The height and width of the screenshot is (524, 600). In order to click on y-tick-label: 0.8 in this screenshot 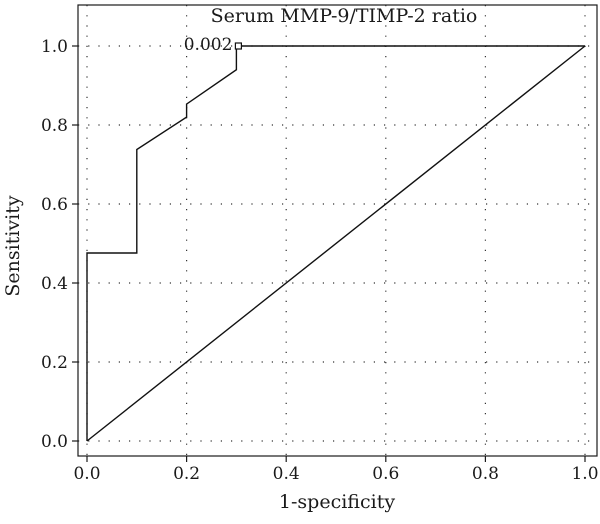, I will do `click(54, 126)`.